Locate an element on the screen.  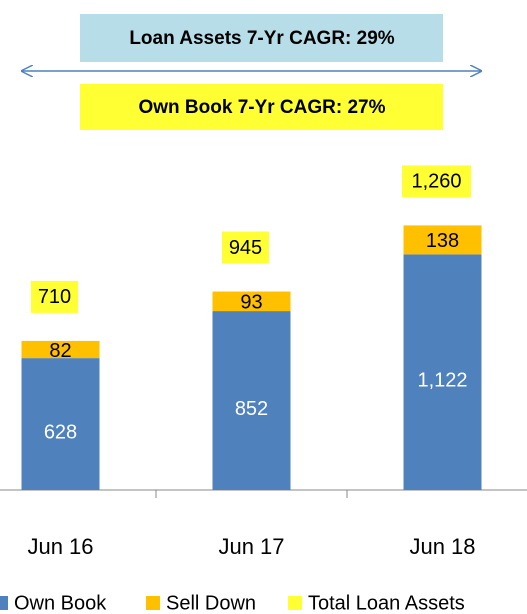
x-tick-label: Jun 17 is located at coordinates (251, 546).